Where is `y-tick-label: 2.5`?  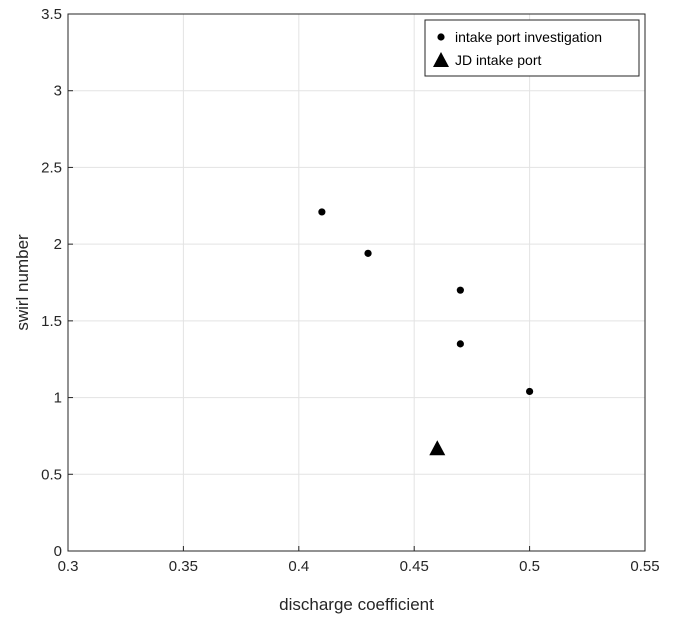
y-tick-label: 2.5 is located at coordinates (51, 167).